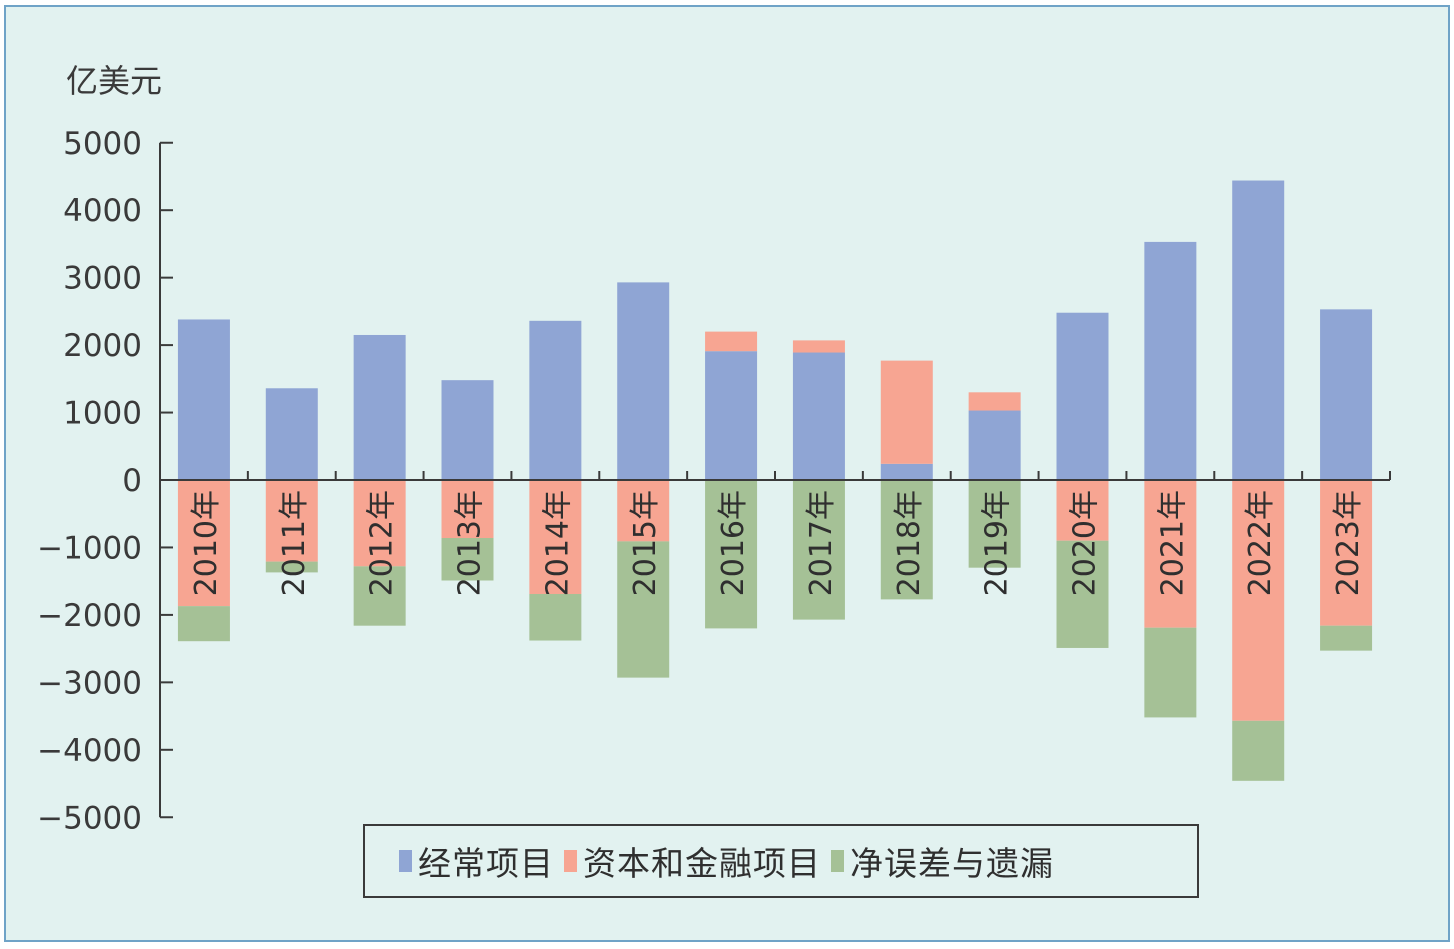  What do you see at coordinates (89, 751) in the screenshot?
I see `y-tick-label: −4000` at bounding box center [89, 751].